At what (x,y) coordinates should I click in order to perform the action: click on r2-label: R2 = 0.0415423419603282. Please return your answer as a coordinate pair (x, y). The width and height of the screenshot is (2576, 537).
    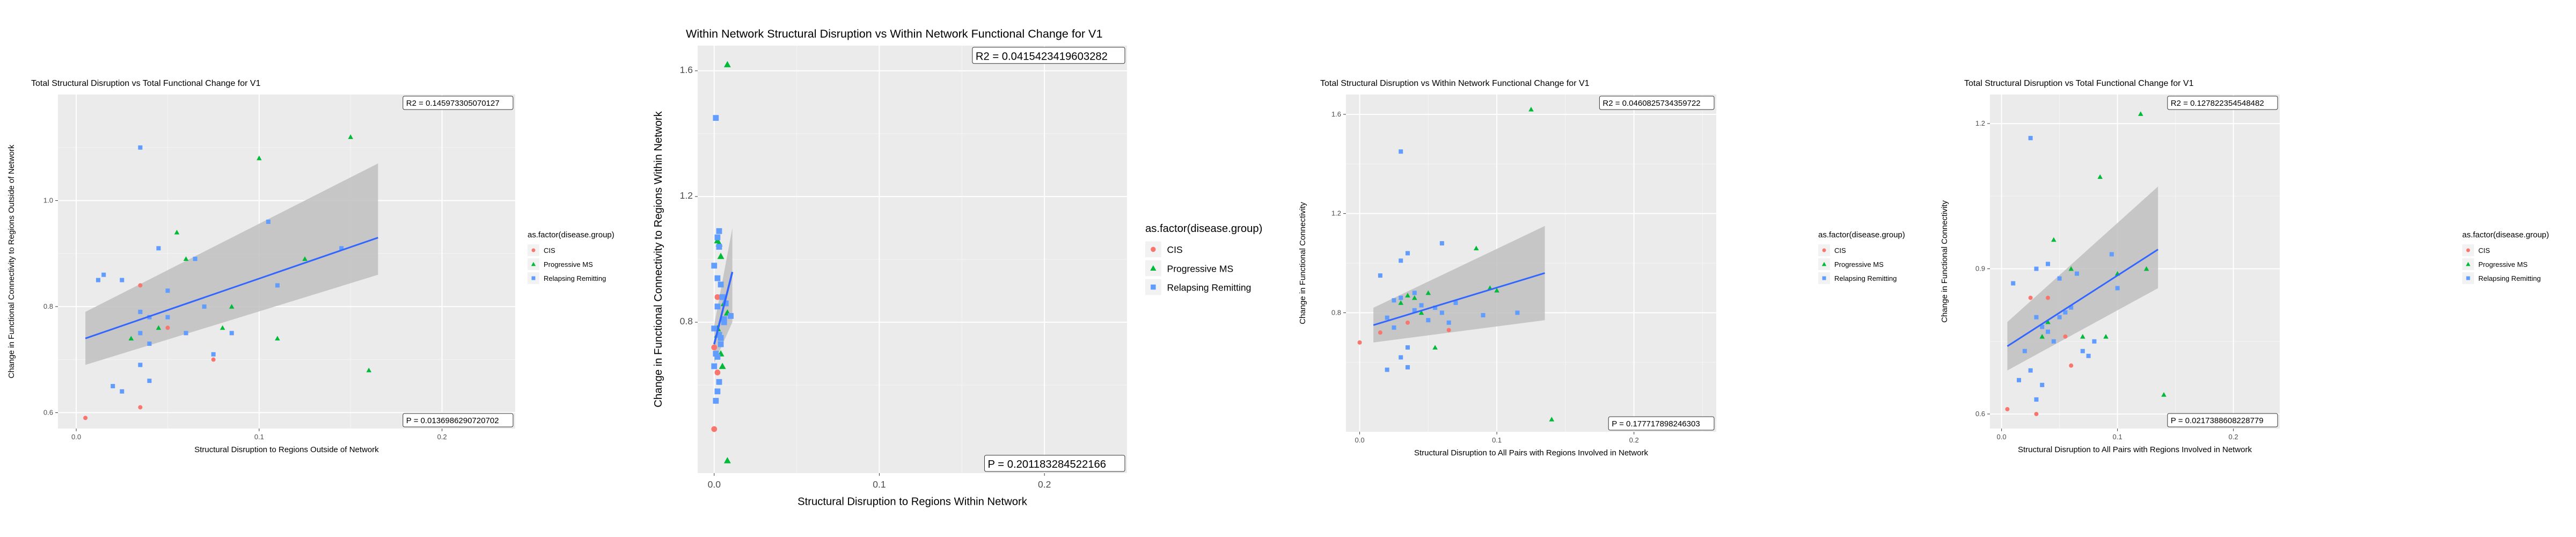
    Looking at the image, I should click on (1048, 56).